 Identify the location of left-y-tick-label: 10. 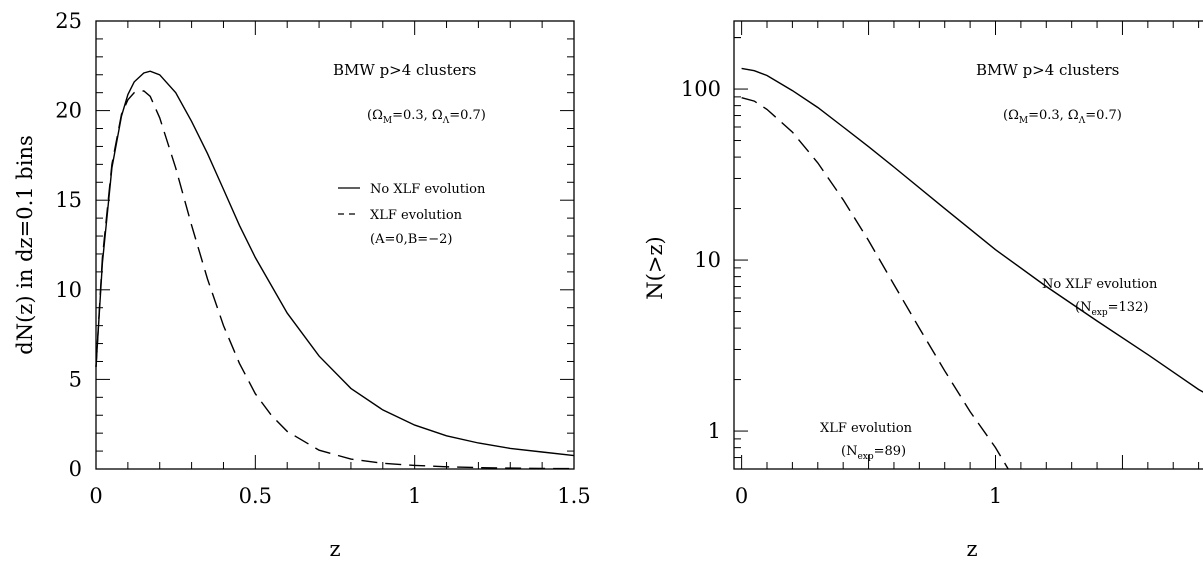
(68, 290).